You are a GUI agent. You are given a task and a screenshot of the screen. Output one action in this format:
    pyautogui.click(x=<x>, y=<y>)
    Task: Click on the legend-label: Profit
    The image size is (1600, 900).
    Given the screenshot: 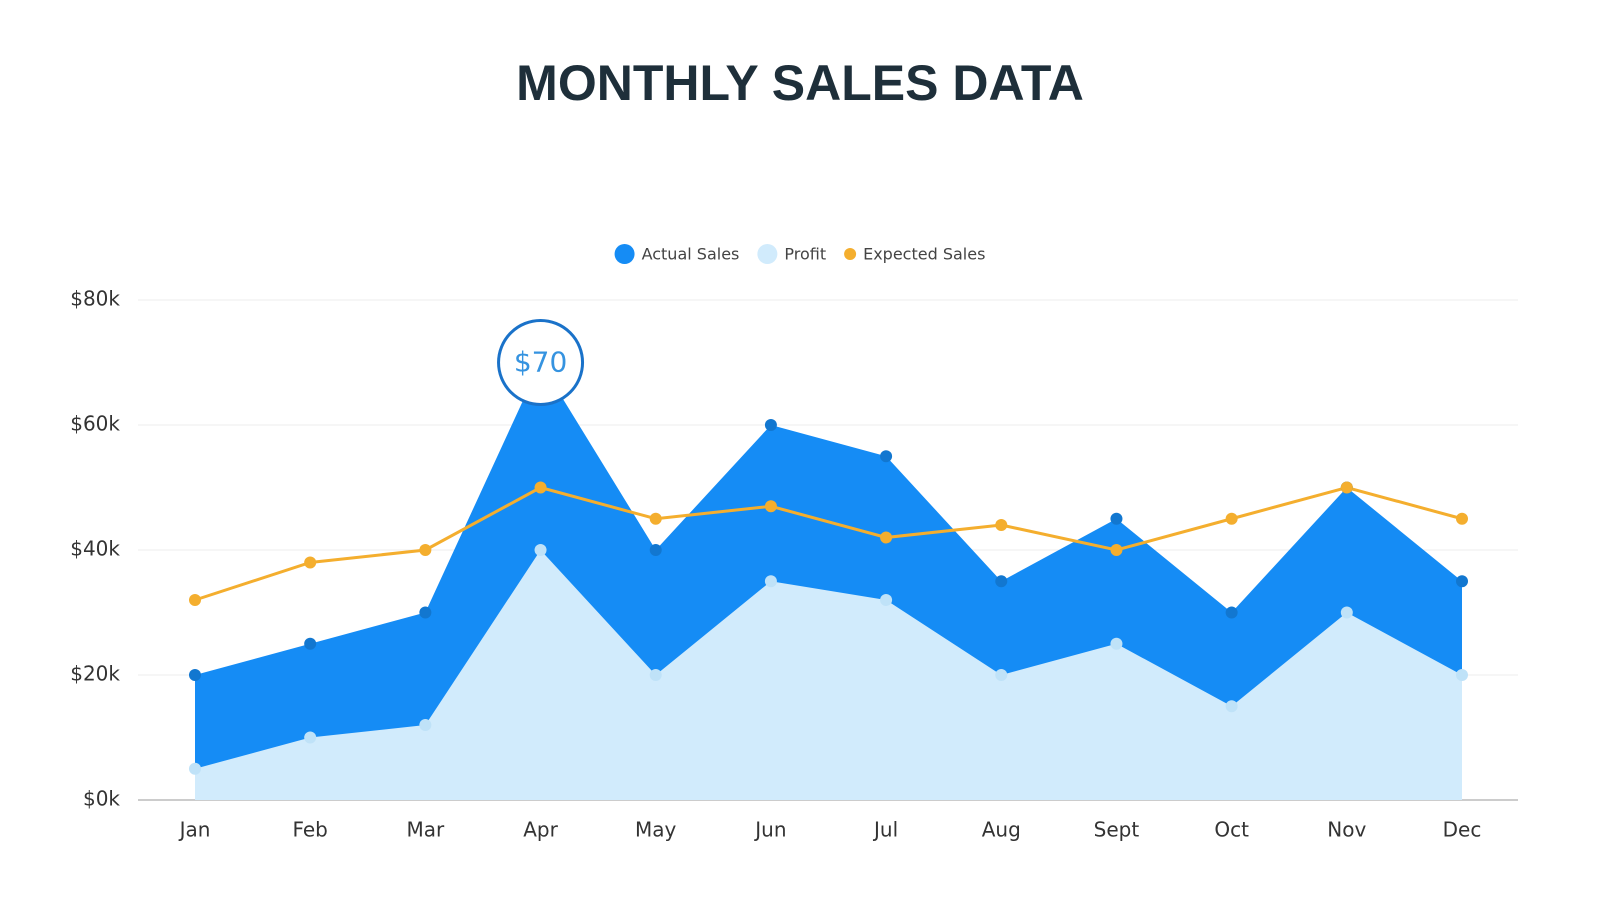 What is the action you would take?
    pyautogui.click(x=805, y=254)
    